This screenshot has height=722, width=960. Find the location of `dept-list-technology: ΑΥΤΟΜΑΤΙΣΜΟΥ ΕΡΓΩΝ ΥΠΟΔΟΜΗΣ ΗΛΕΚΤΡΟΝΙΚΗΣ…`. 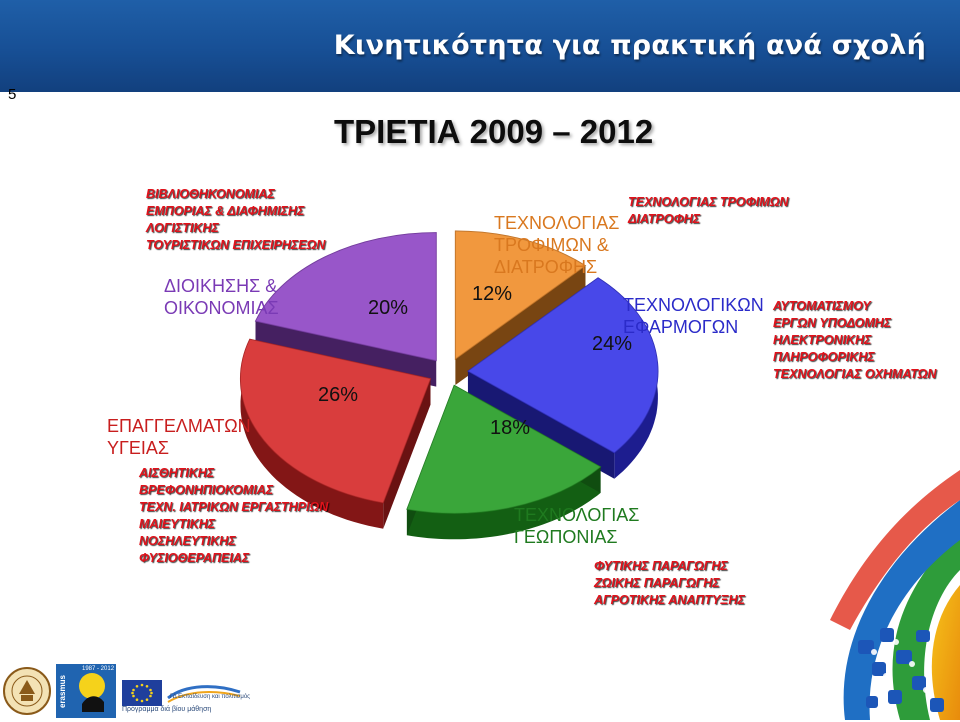

dept-list-technology: ΑΥΤΟΜΑΤΙΣΜΟΥ ΕΡΓΩΝ ΥΠΟΔΟΜΗΣ ΗΛΕΚΤΡΟΝΙΚΗΣ… is located at coordinates (854, 340).